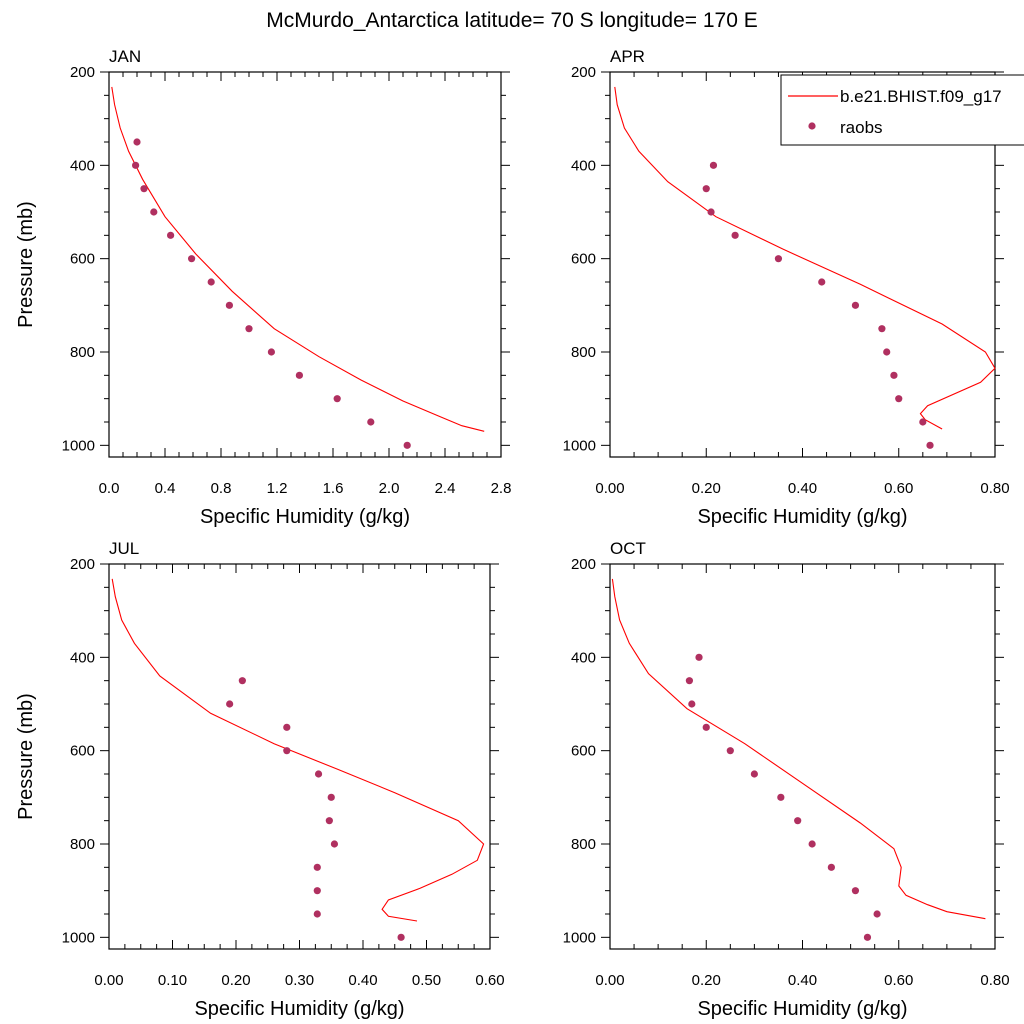 This screenshot has height=1024, width=1024. Describe the element at coordinates (172, 980) in the screenshot. I see `x-tick-label: 0.10` at that location.